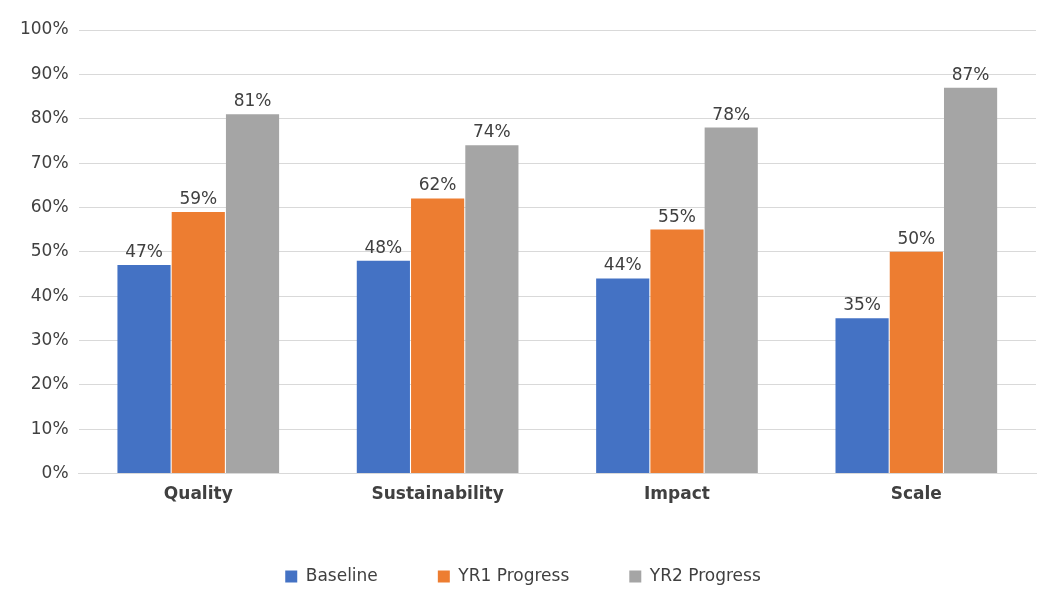  Describe the element at coordinates (198, 493) in the screenshot. I see `x-tick-label: Quality` at that location.